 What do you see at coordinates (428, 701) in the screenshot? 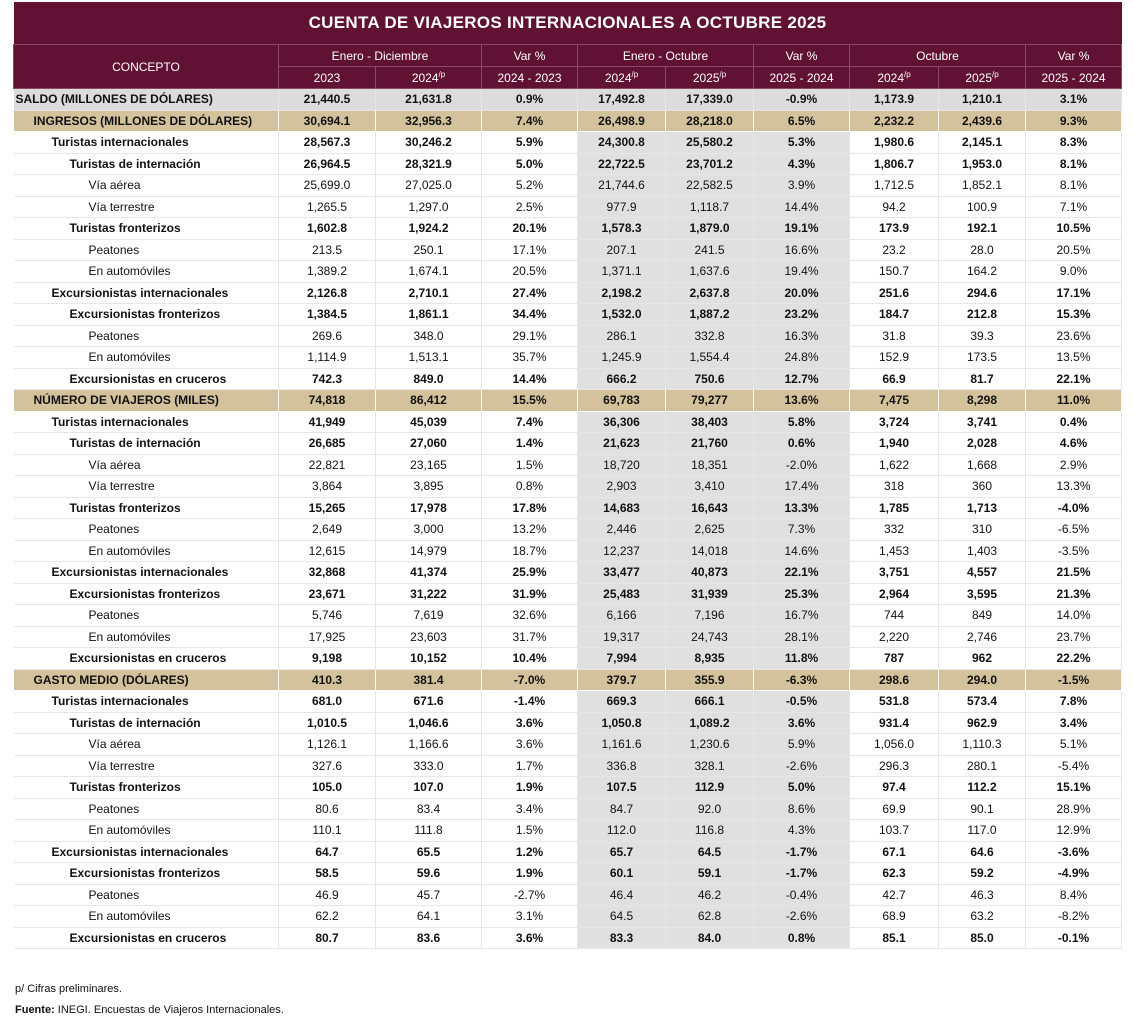
I see `value-cell: 671.6` at bounding box center [428, 701].